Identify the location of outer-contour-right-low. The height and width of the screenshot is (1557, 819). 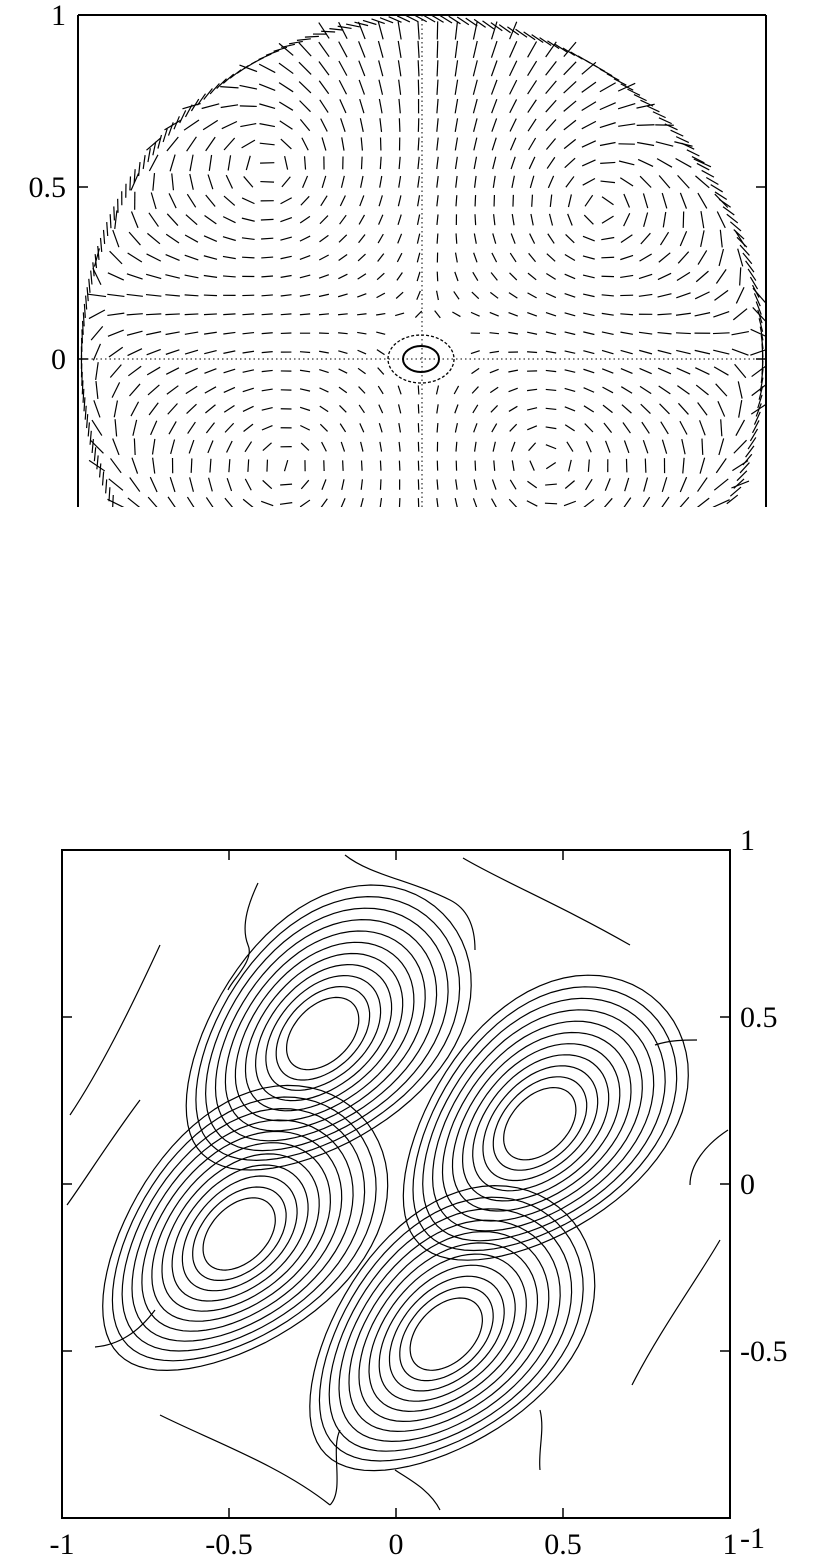
(676, 1312).